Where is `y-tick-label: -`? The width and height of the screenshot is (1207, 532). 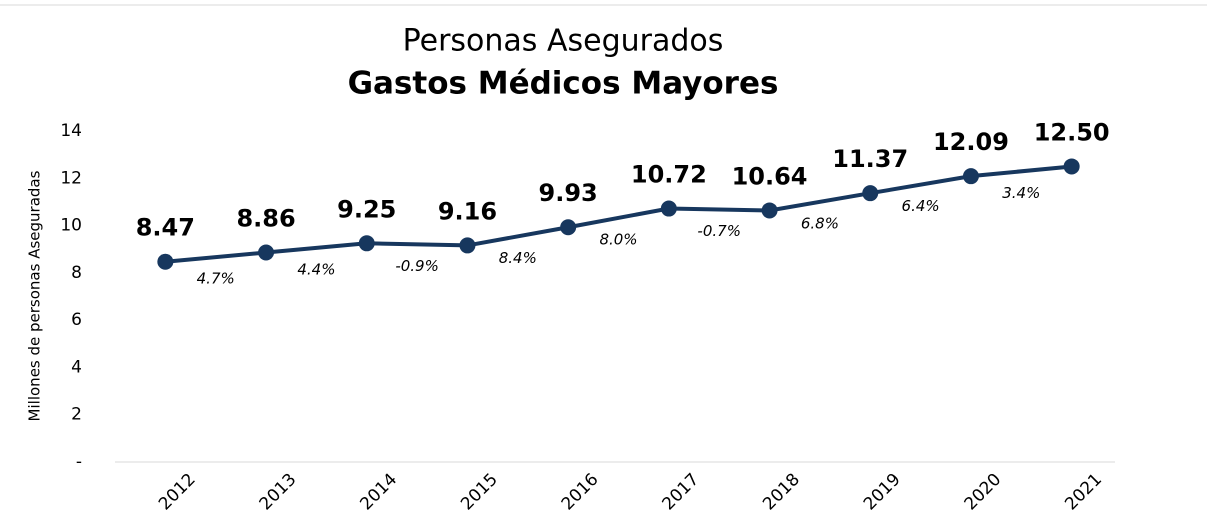 y-tick-label: - is located at coordinates (79, 462).